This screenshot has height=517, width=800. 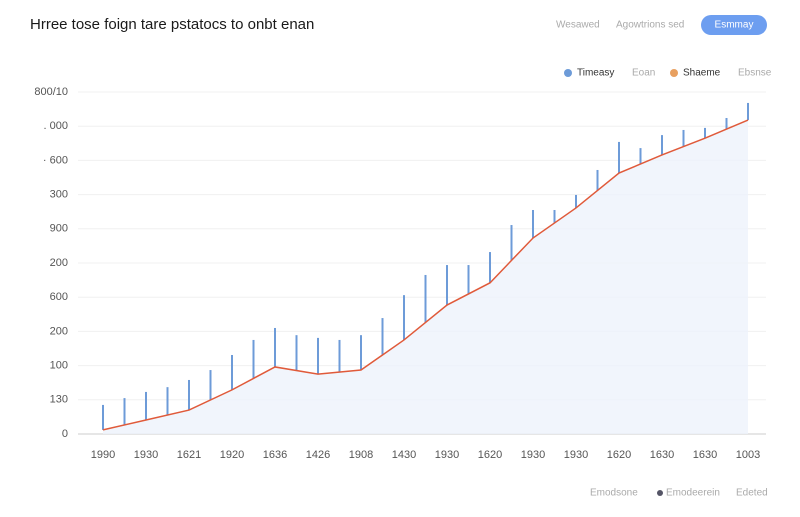 What do you see at coordinates (232, 455) in the screenshot?
I see `x-tick-label: 1920` at bounding box center [232, 455].